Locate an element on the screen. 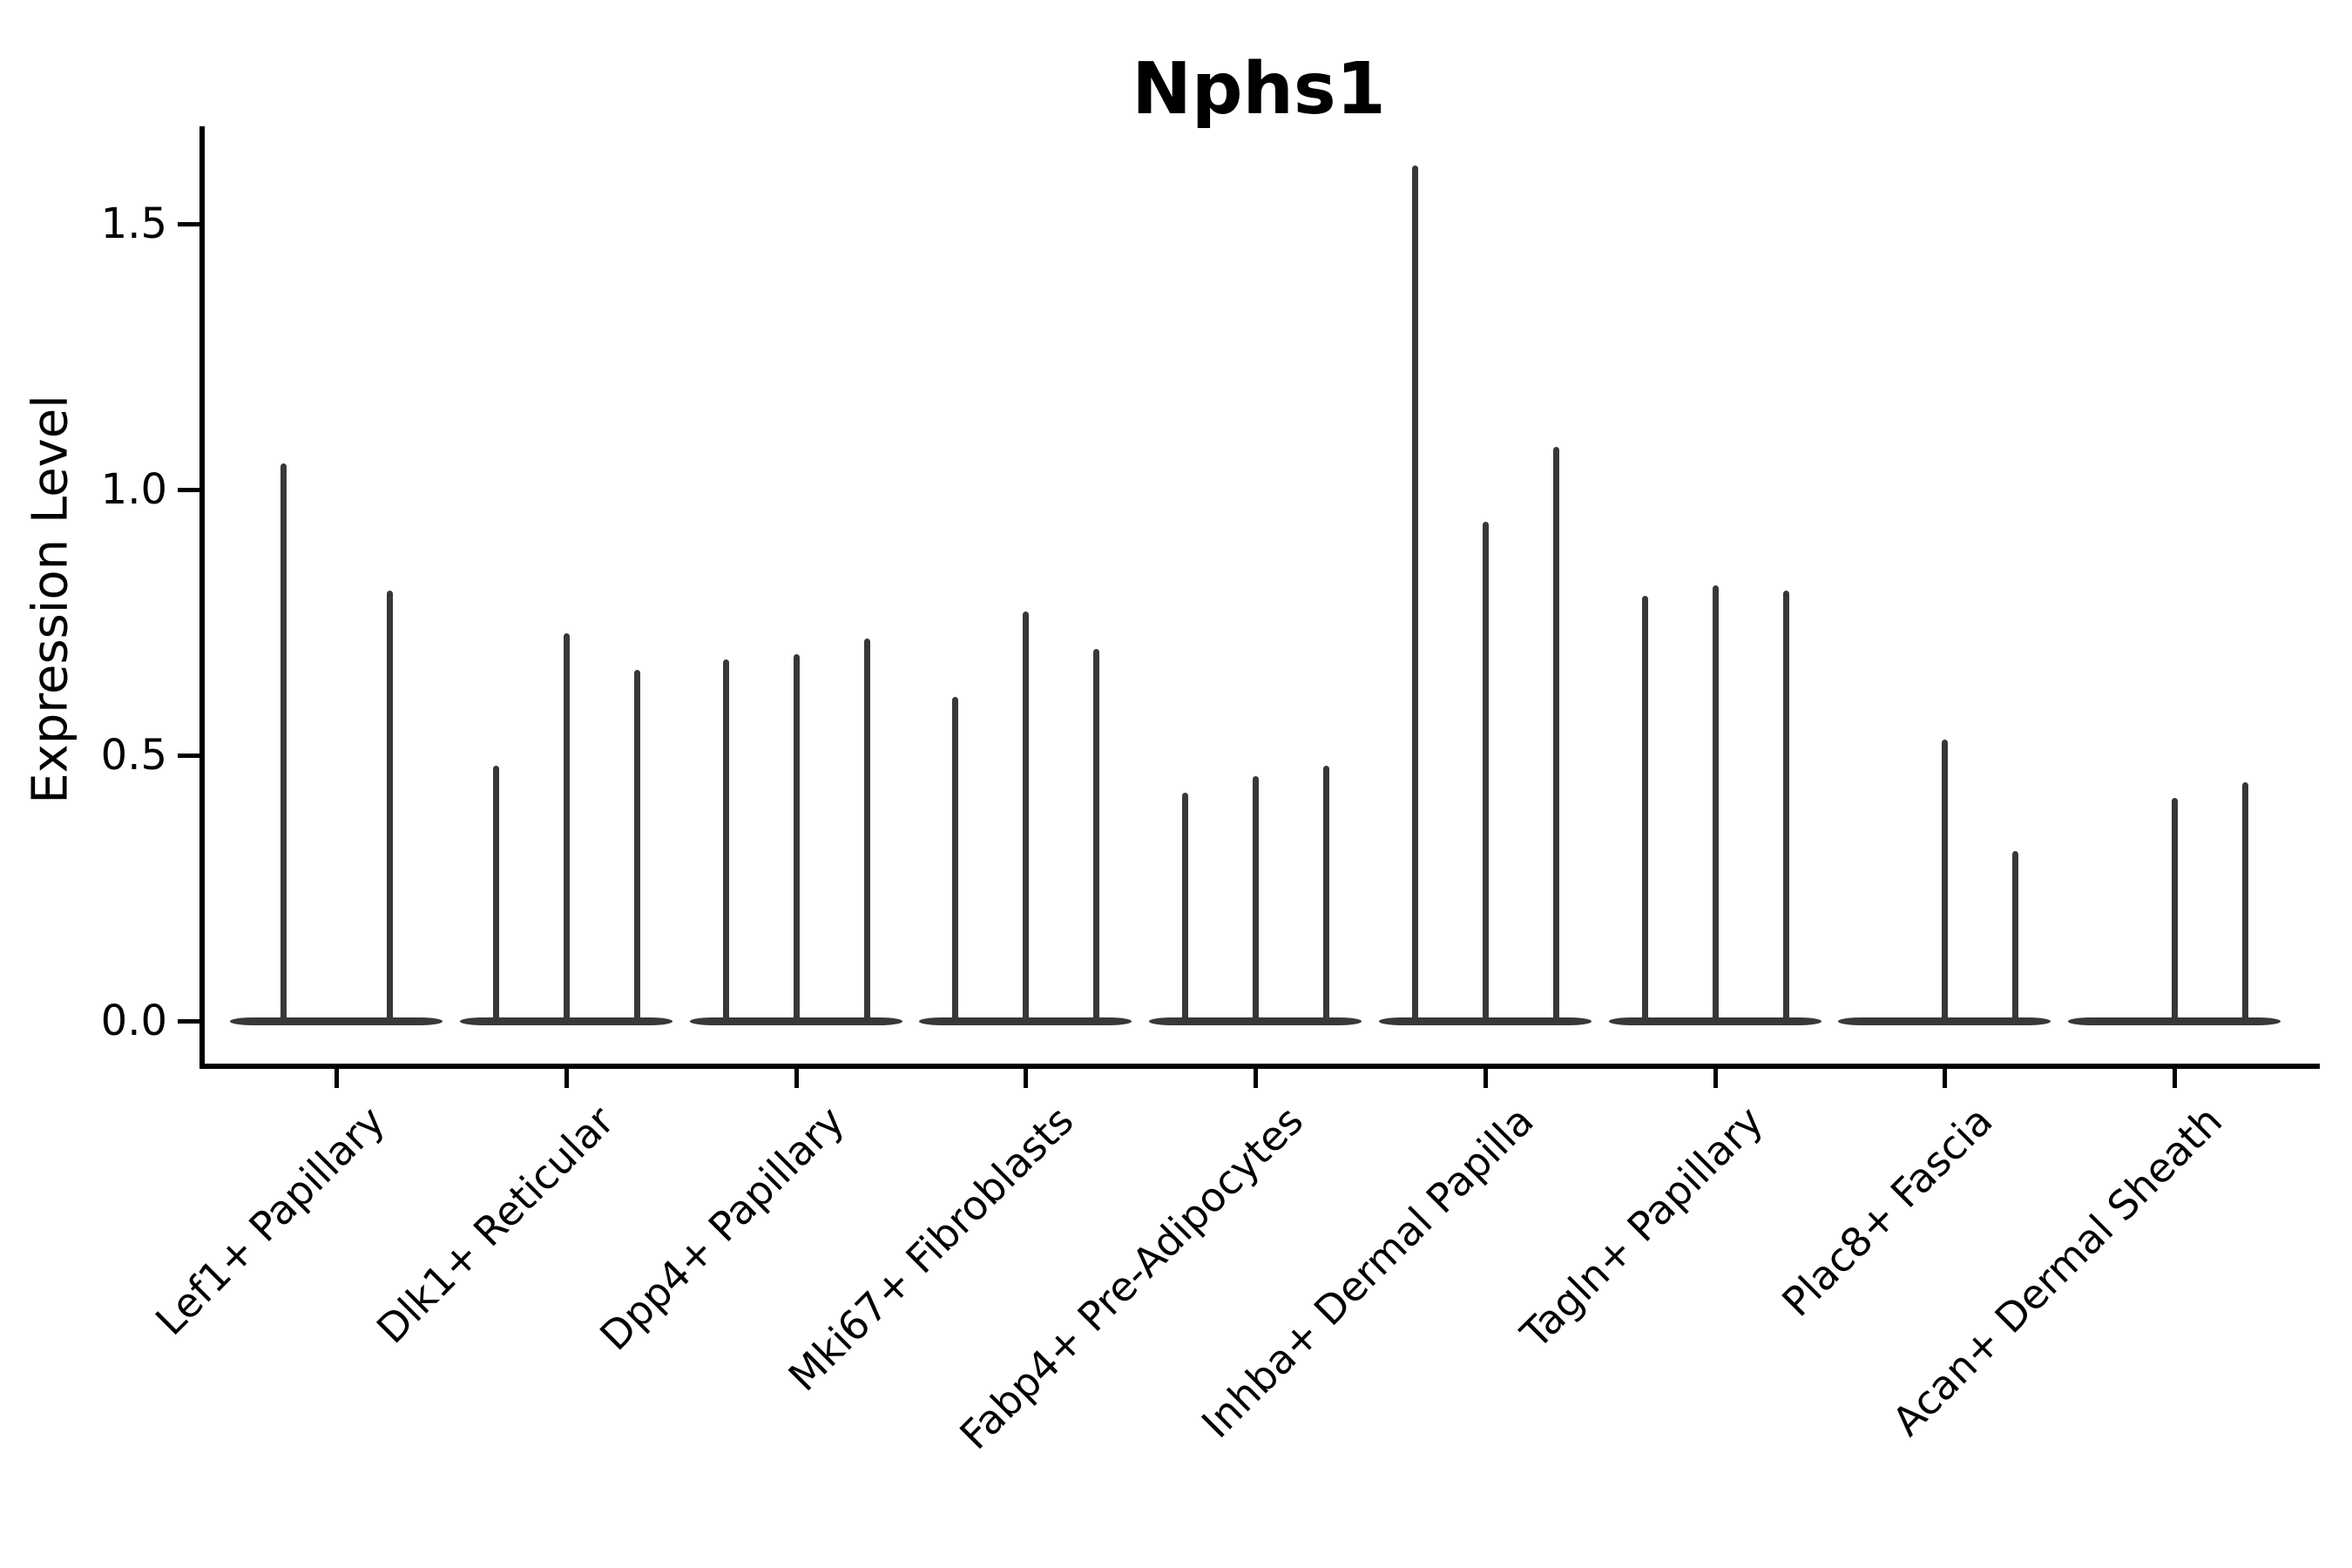 This screenshot has height=1568, width=2352. y-tick-label: 0.0 is located at coordinates (134, 1021).